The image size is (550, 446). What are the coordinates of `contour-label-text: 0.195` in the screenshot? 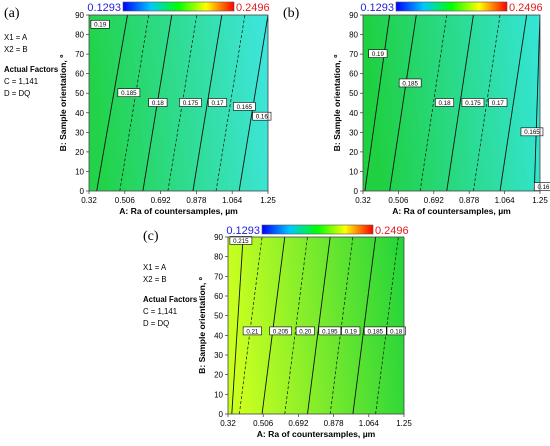 It's located at (330, 331).